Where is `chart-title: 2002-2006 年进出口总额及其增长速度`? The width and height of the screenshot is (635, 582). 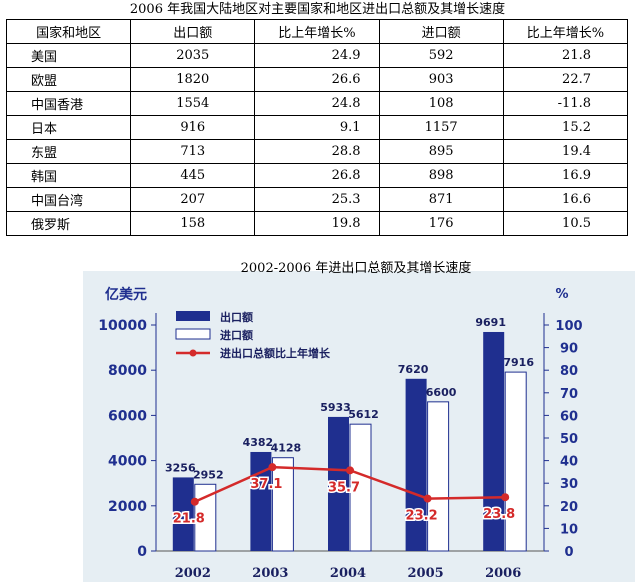 chart-title: 2002-2006 年进出口总额及其增长速度 is located at coordinates (356, 268).